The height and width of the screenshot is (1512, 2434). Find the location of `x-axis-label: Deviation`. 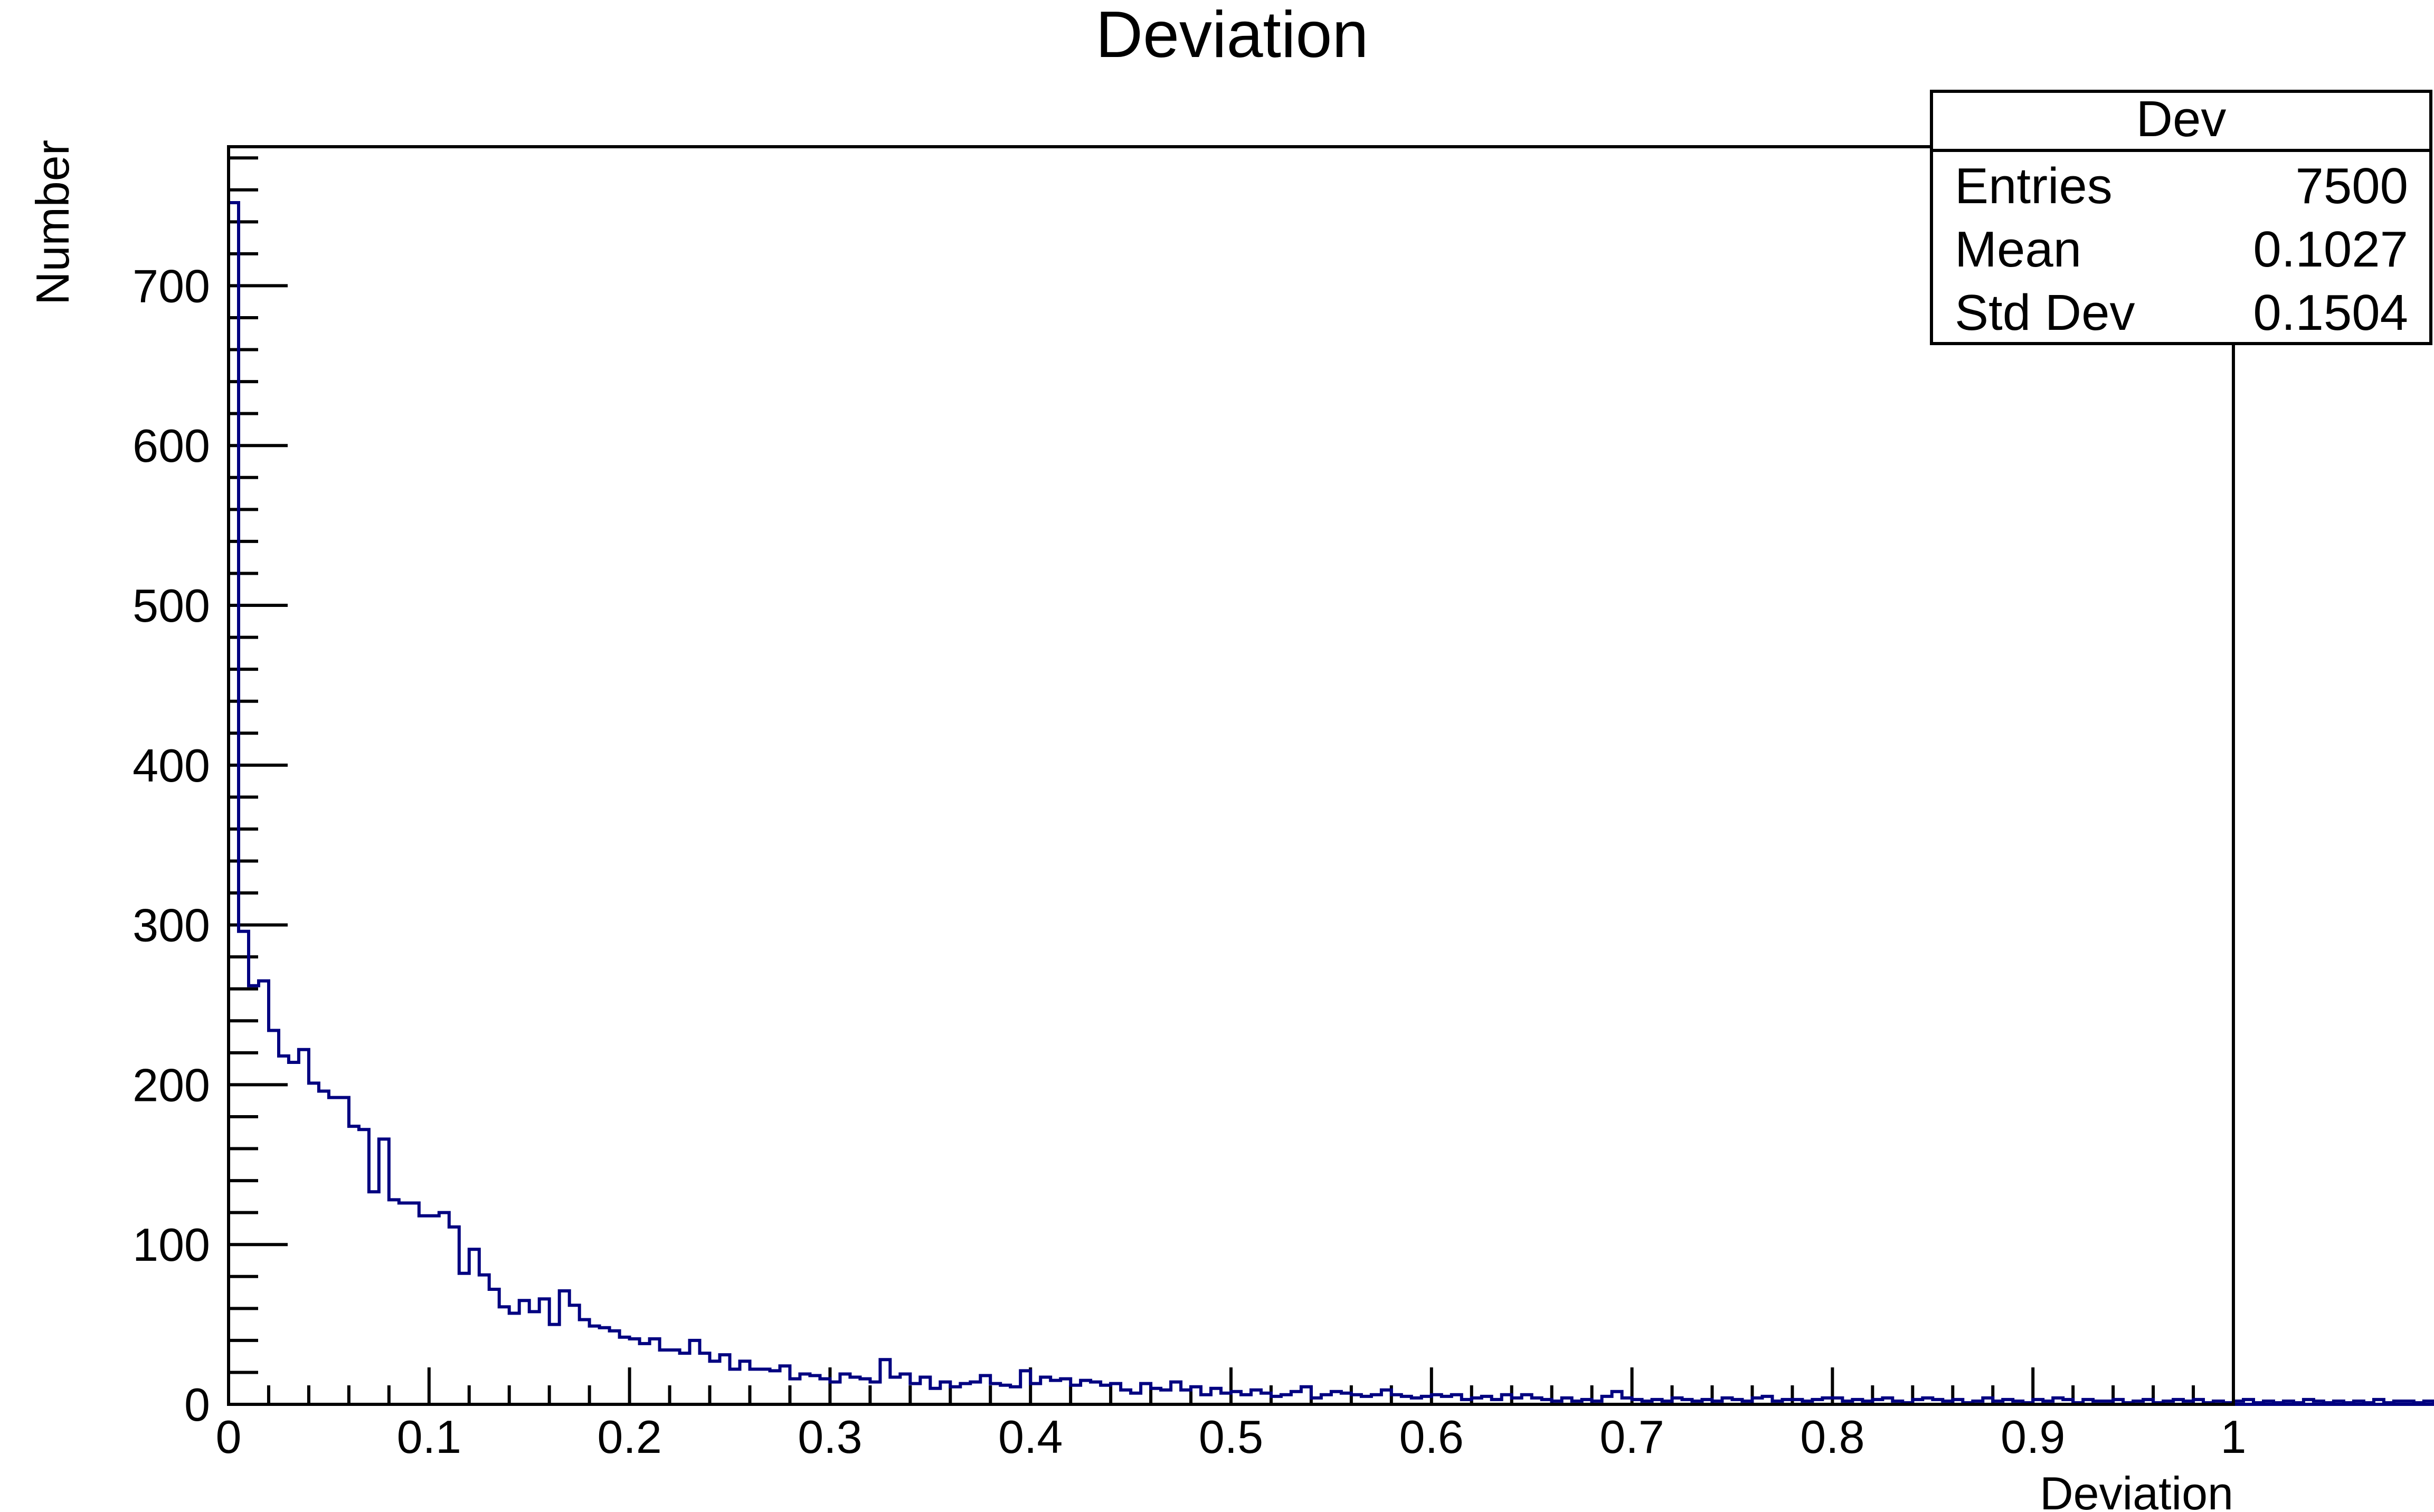

x-axis-label: Deviation is located at coordinates (2136, 1489).